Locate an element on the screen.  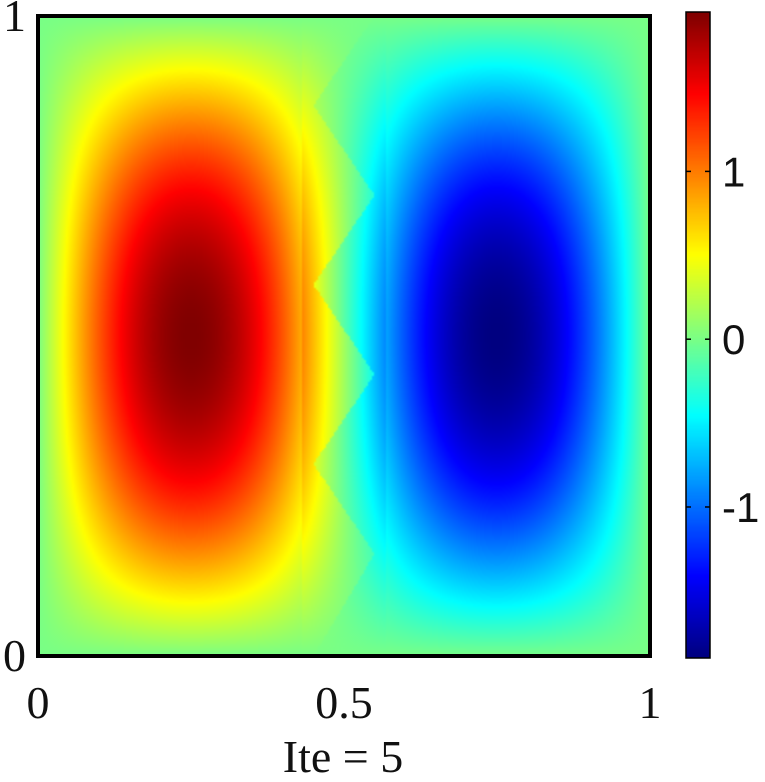
colorbar-frame is located at coordinates (698, 335).